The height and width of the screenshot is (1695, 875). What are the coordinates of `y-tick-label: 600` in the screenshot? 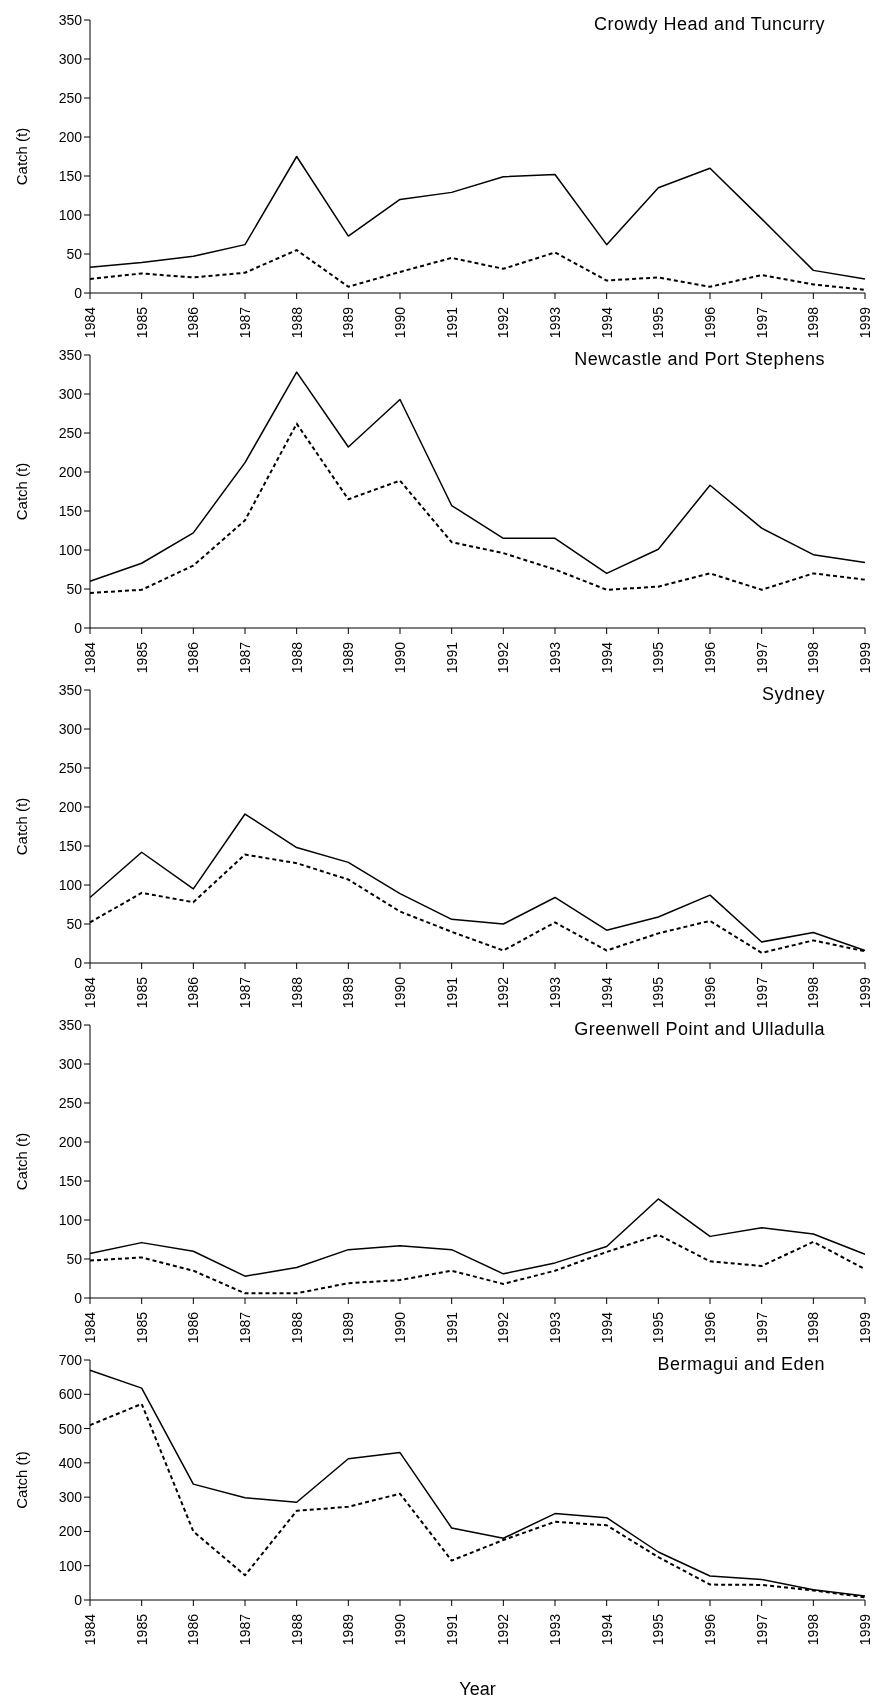 It's located at (70, 1394).